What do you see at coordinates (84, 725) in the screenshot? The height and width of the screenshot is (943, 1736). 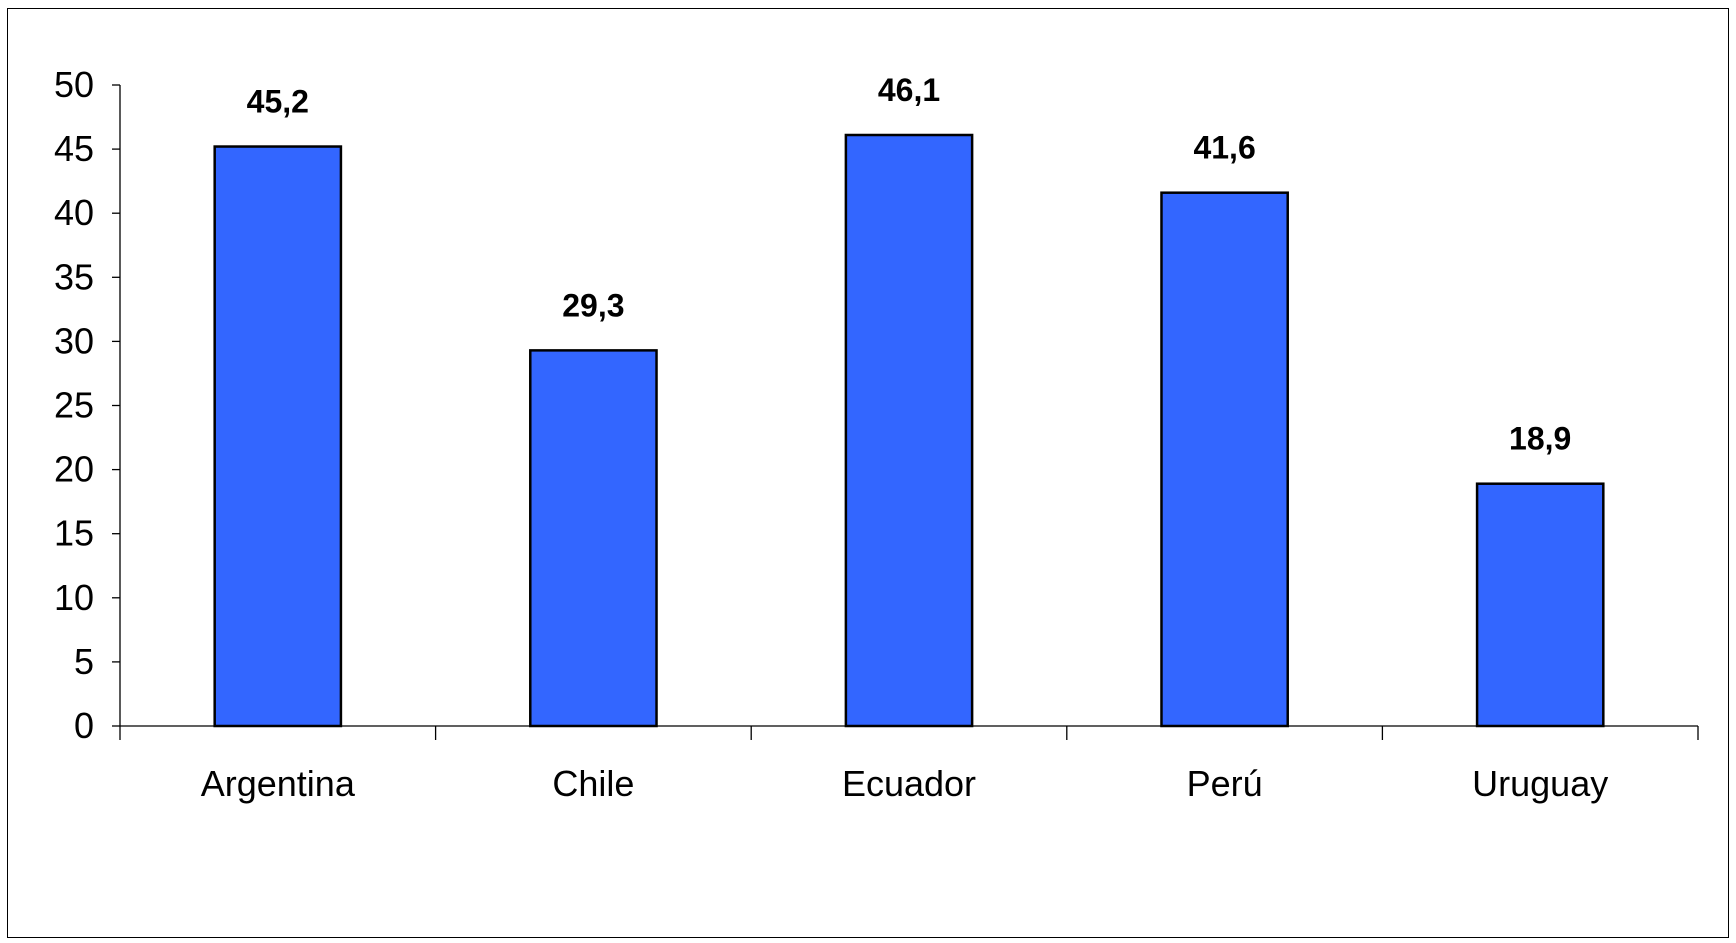 I see `y-tick-label: 0` at bounding box center [84, 725].